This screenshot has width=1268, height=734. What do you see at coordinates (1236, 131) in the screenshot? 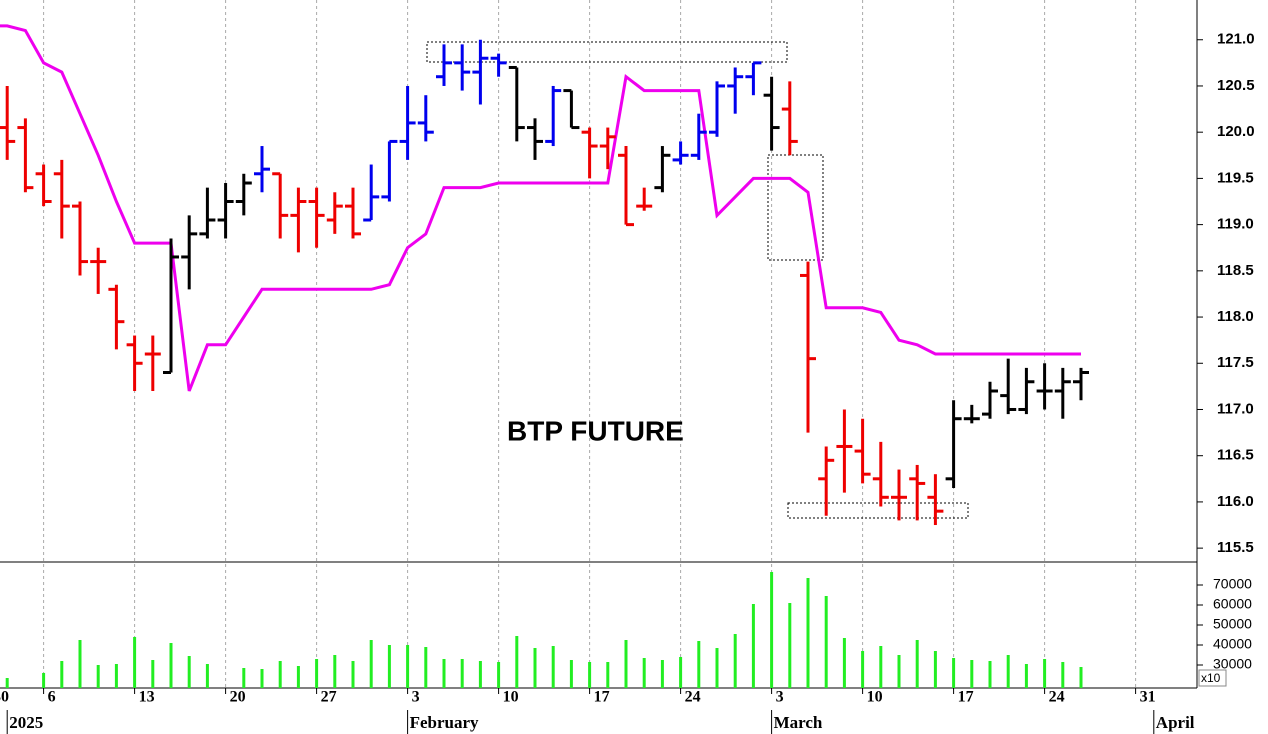
I see `y-tick-label: 120.0` at bounding box center [1236, 131].